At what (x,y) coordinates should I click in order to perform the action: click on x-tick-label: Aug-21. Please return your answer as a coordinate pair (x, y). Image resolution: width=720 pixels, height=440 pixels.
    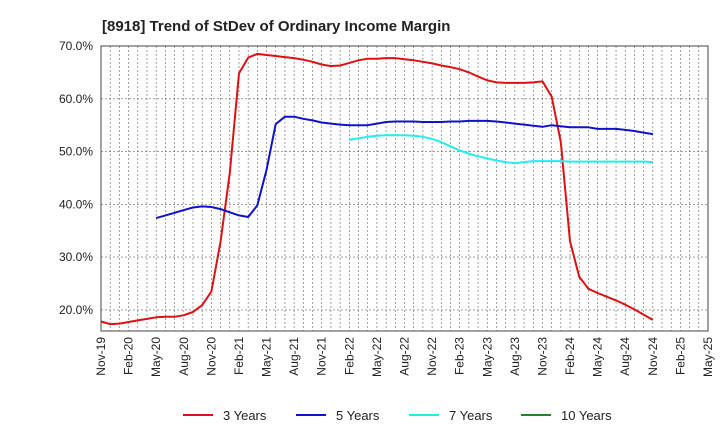
    Looking at the image, I should click on (294, 356).